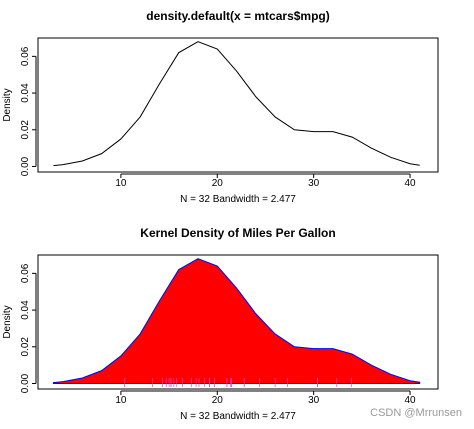  What do you see at coordinates (237, 233) in the screenshot?
I see `chart-title: Kernel Density of Miles Per Gallon` at bounding box center [237, 233].